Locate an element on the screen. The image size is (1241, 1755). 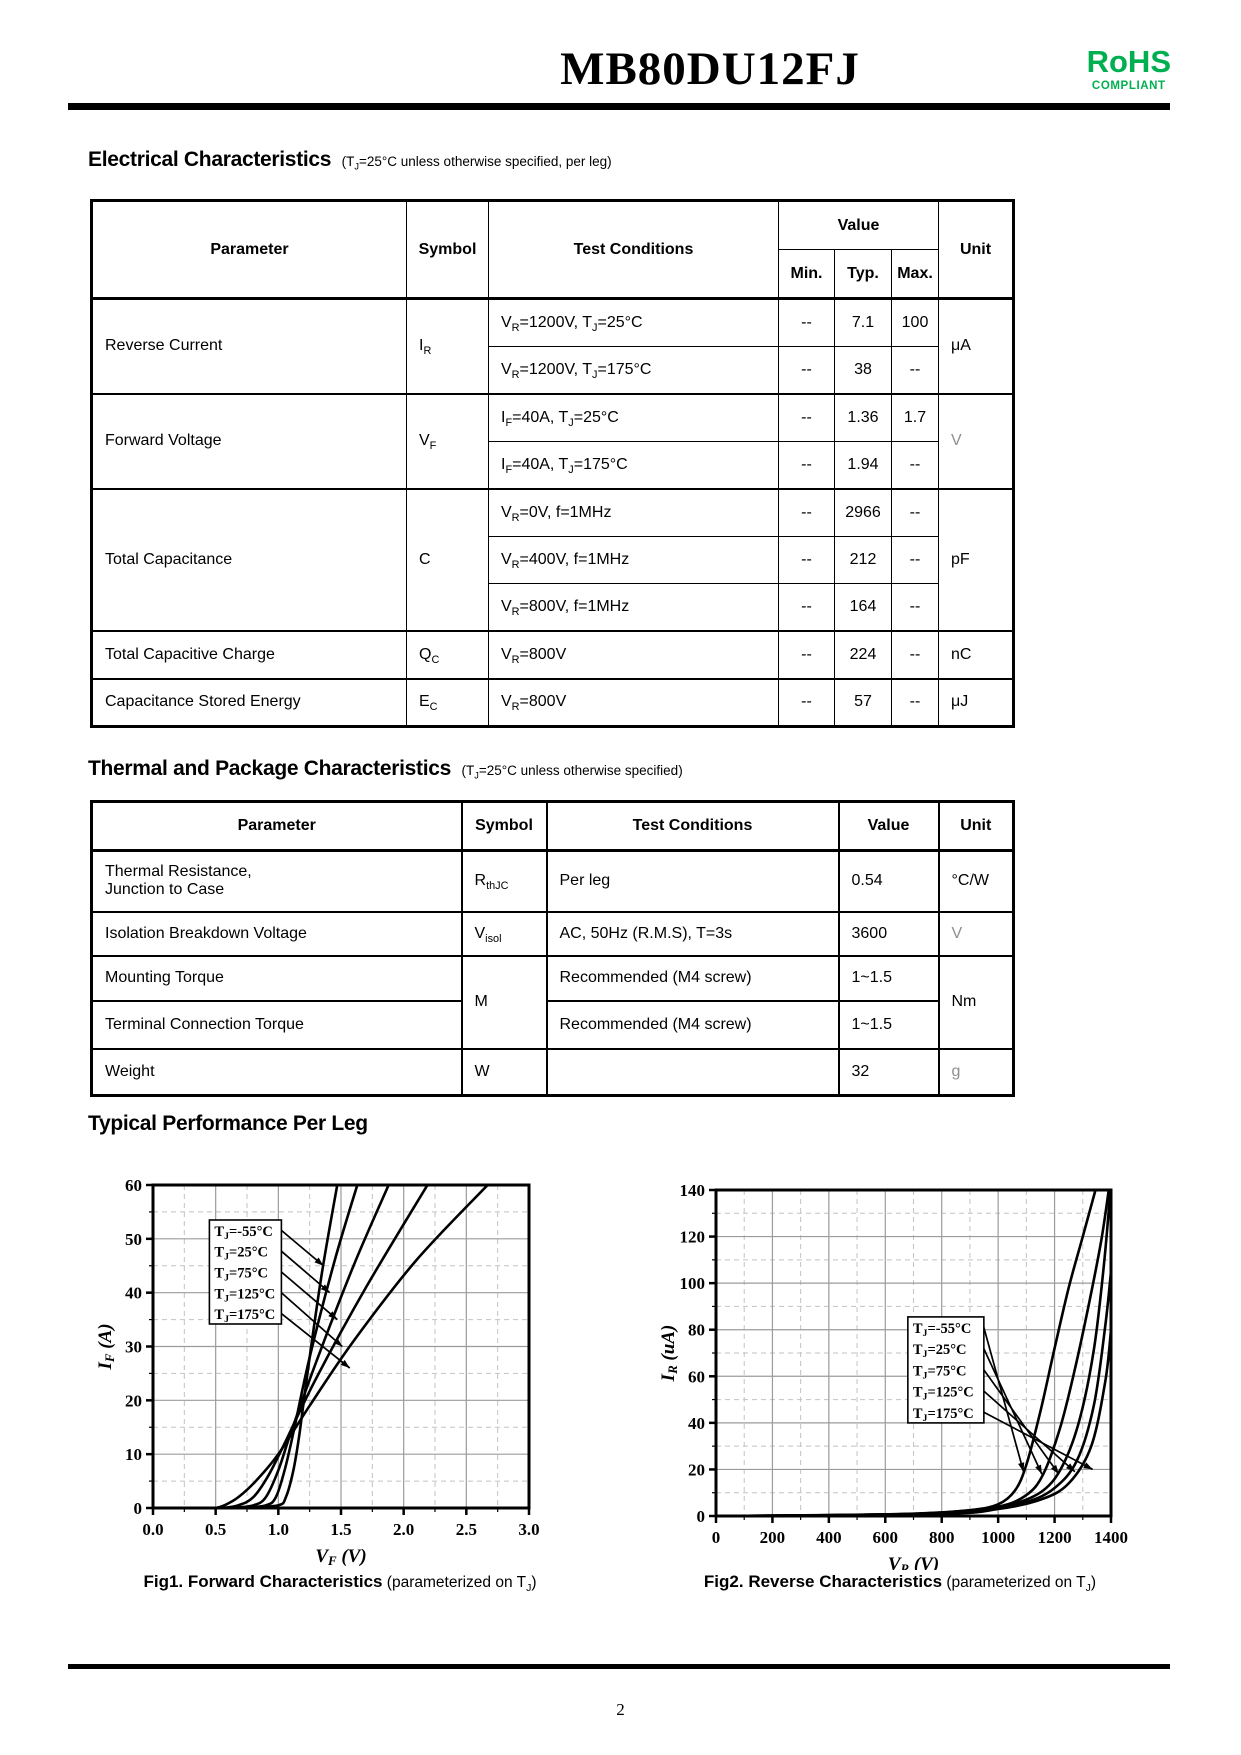
svg-text: VR (V) is located at coordinates (913, 1562).